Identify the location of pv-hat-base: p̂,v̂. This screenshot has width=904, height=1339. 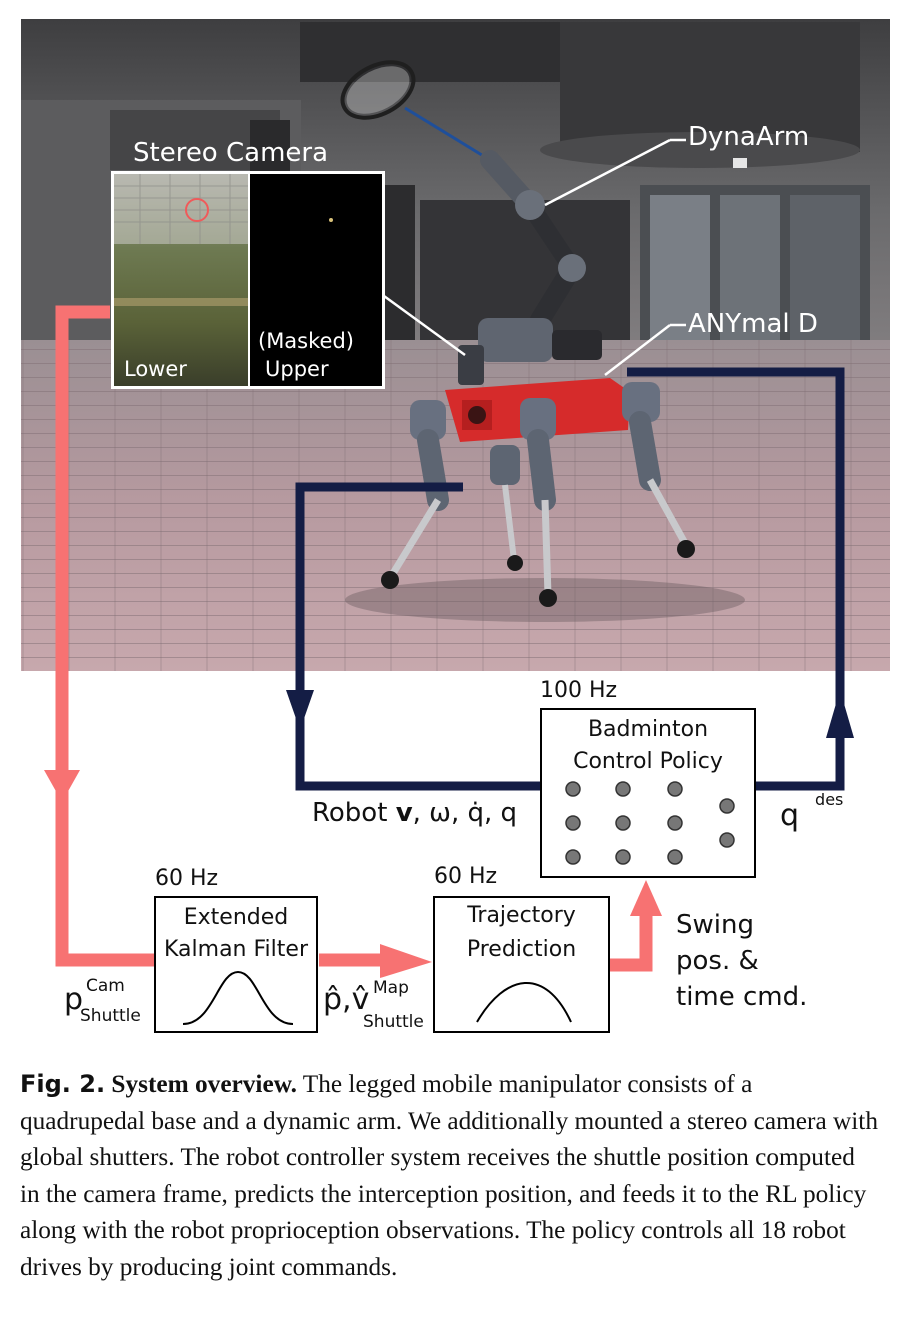
(346, 999).